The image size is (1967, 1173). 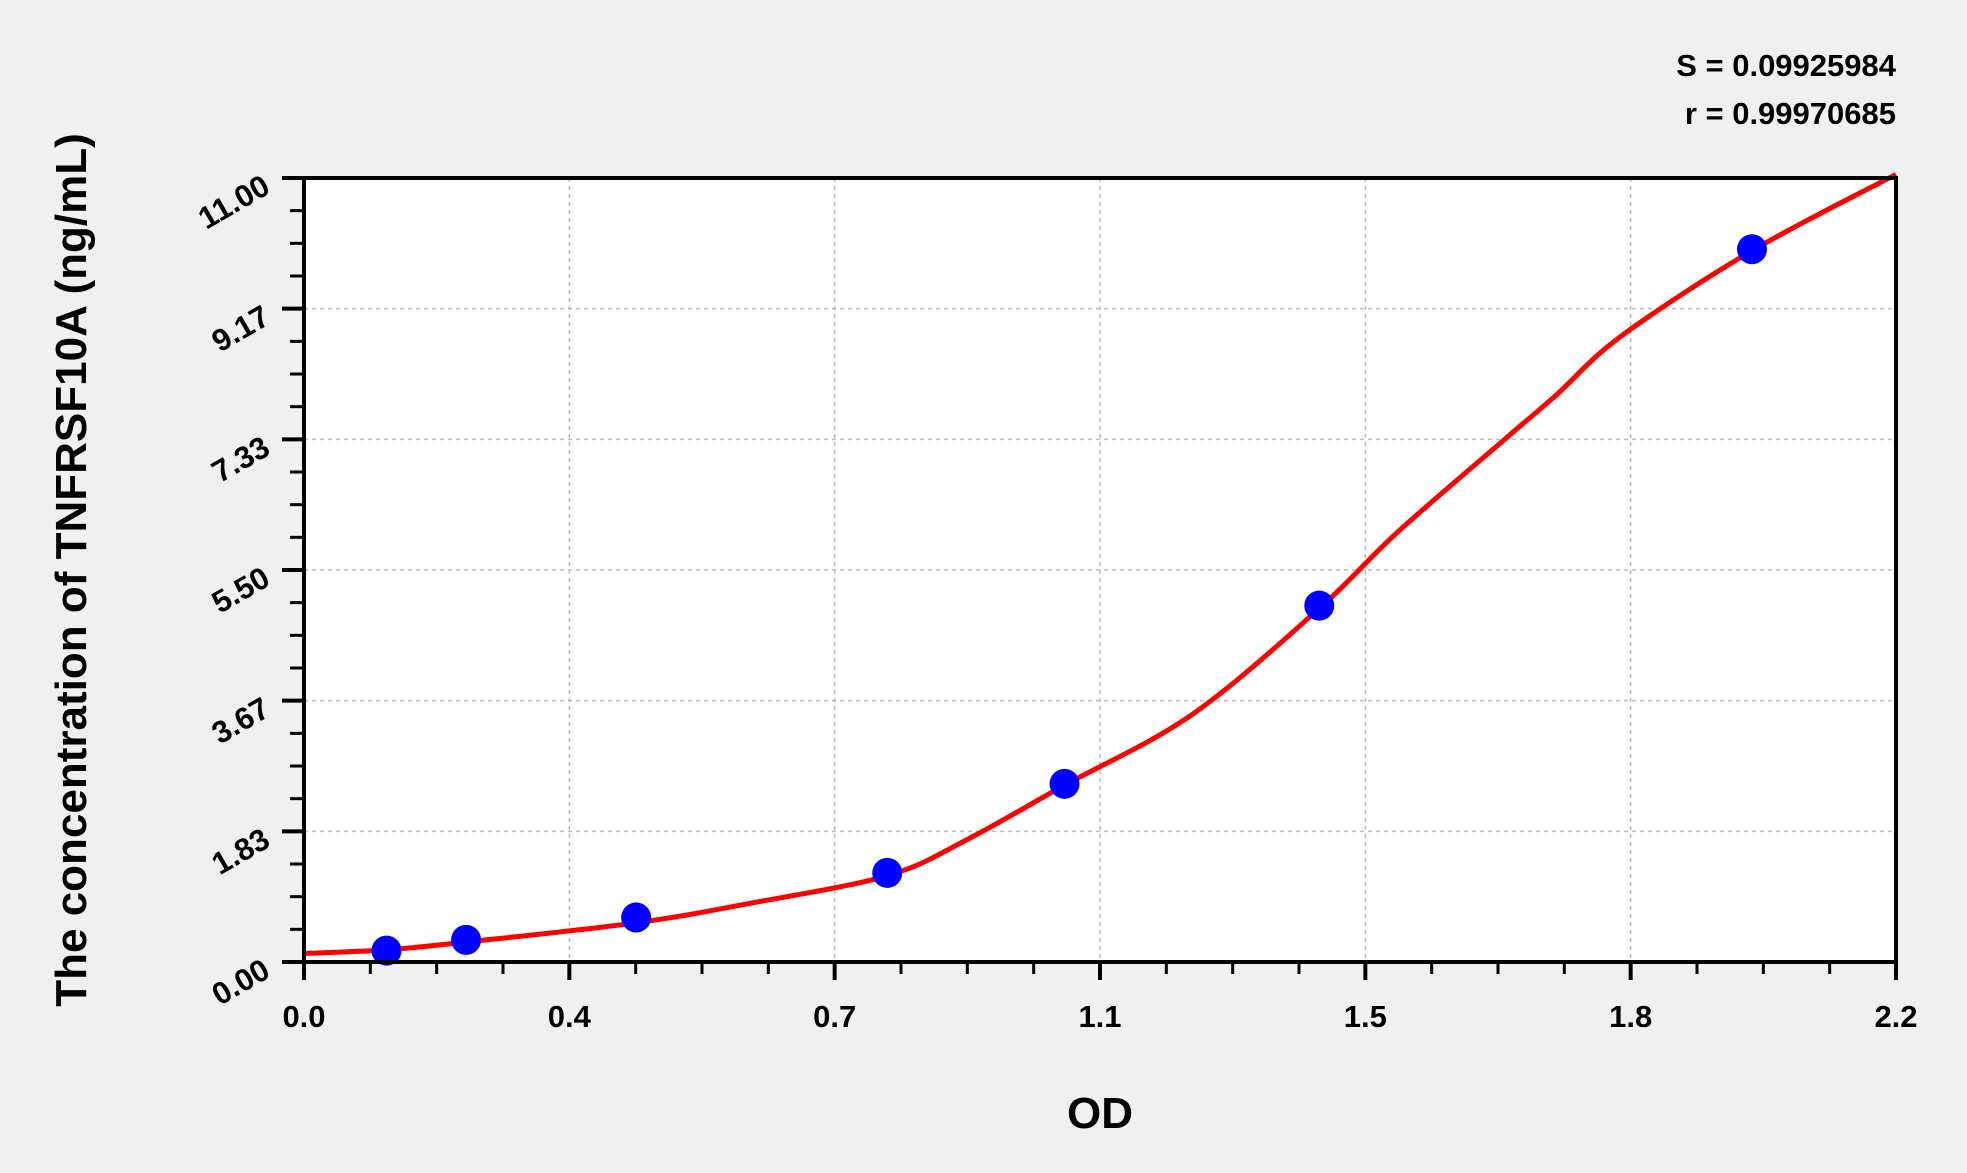 I want to click on y-axis-label: The concentration of TNFRSF10A (ng/mL), so click(x=71, y=569).